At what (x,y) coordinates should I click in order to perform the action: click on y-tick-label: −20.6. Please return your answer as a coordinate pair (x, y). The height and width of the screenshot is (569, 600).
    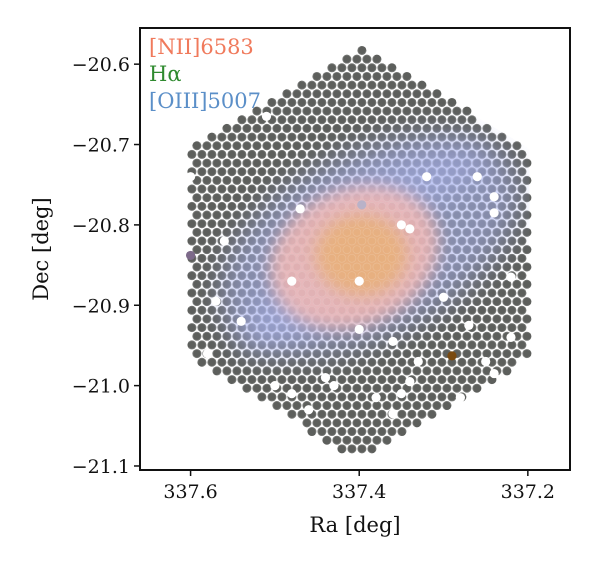
    Looking at the image, I should click on (101, 65).